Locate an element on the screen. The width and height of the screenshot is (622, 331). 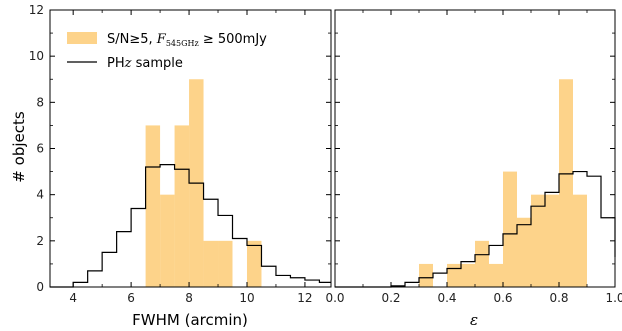
fwhm-xtick-label-0: 4 is located at coordinates (73, 298).